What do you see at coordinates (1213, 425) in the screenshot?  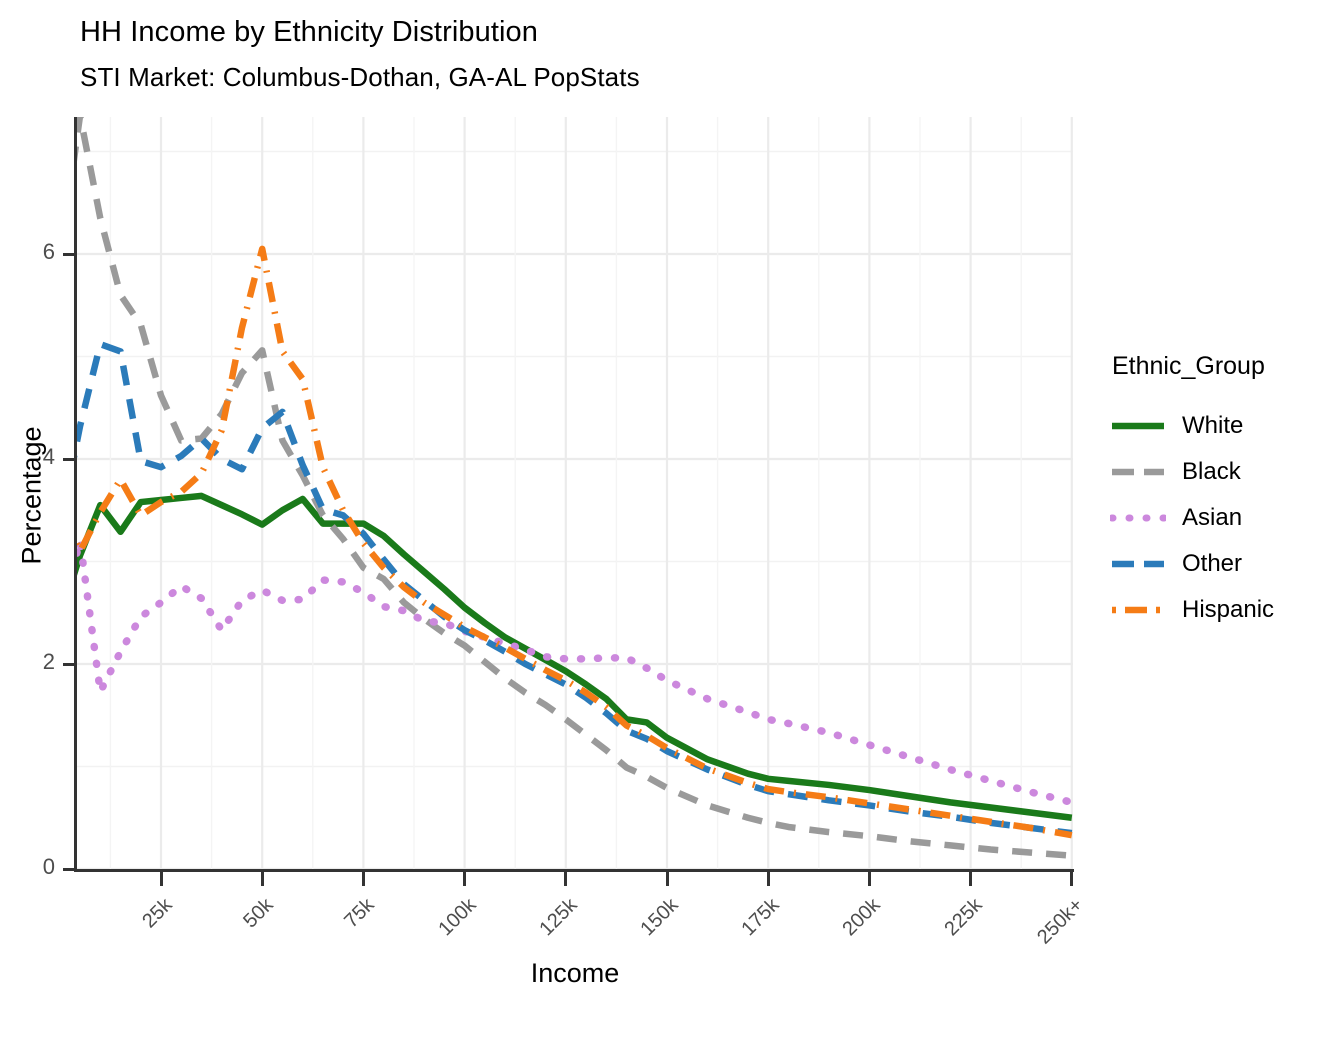 I see `legend-label: White` at bounding box center [1213, 425].